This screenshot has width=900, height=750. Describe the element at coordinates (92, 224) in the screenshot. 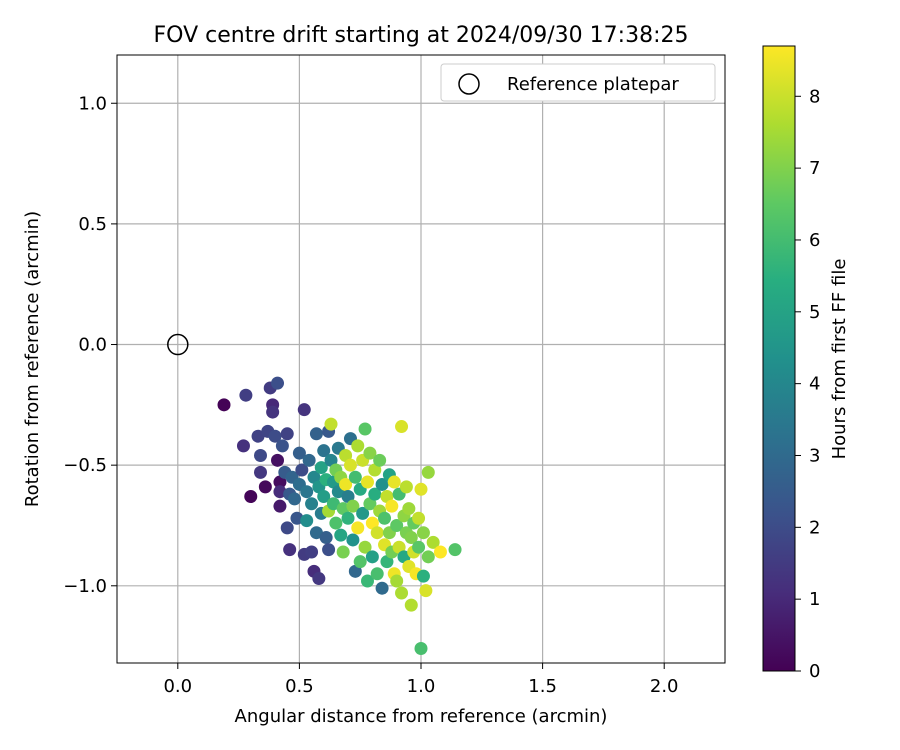

I see `y-tick-label: 0.5` at that location.